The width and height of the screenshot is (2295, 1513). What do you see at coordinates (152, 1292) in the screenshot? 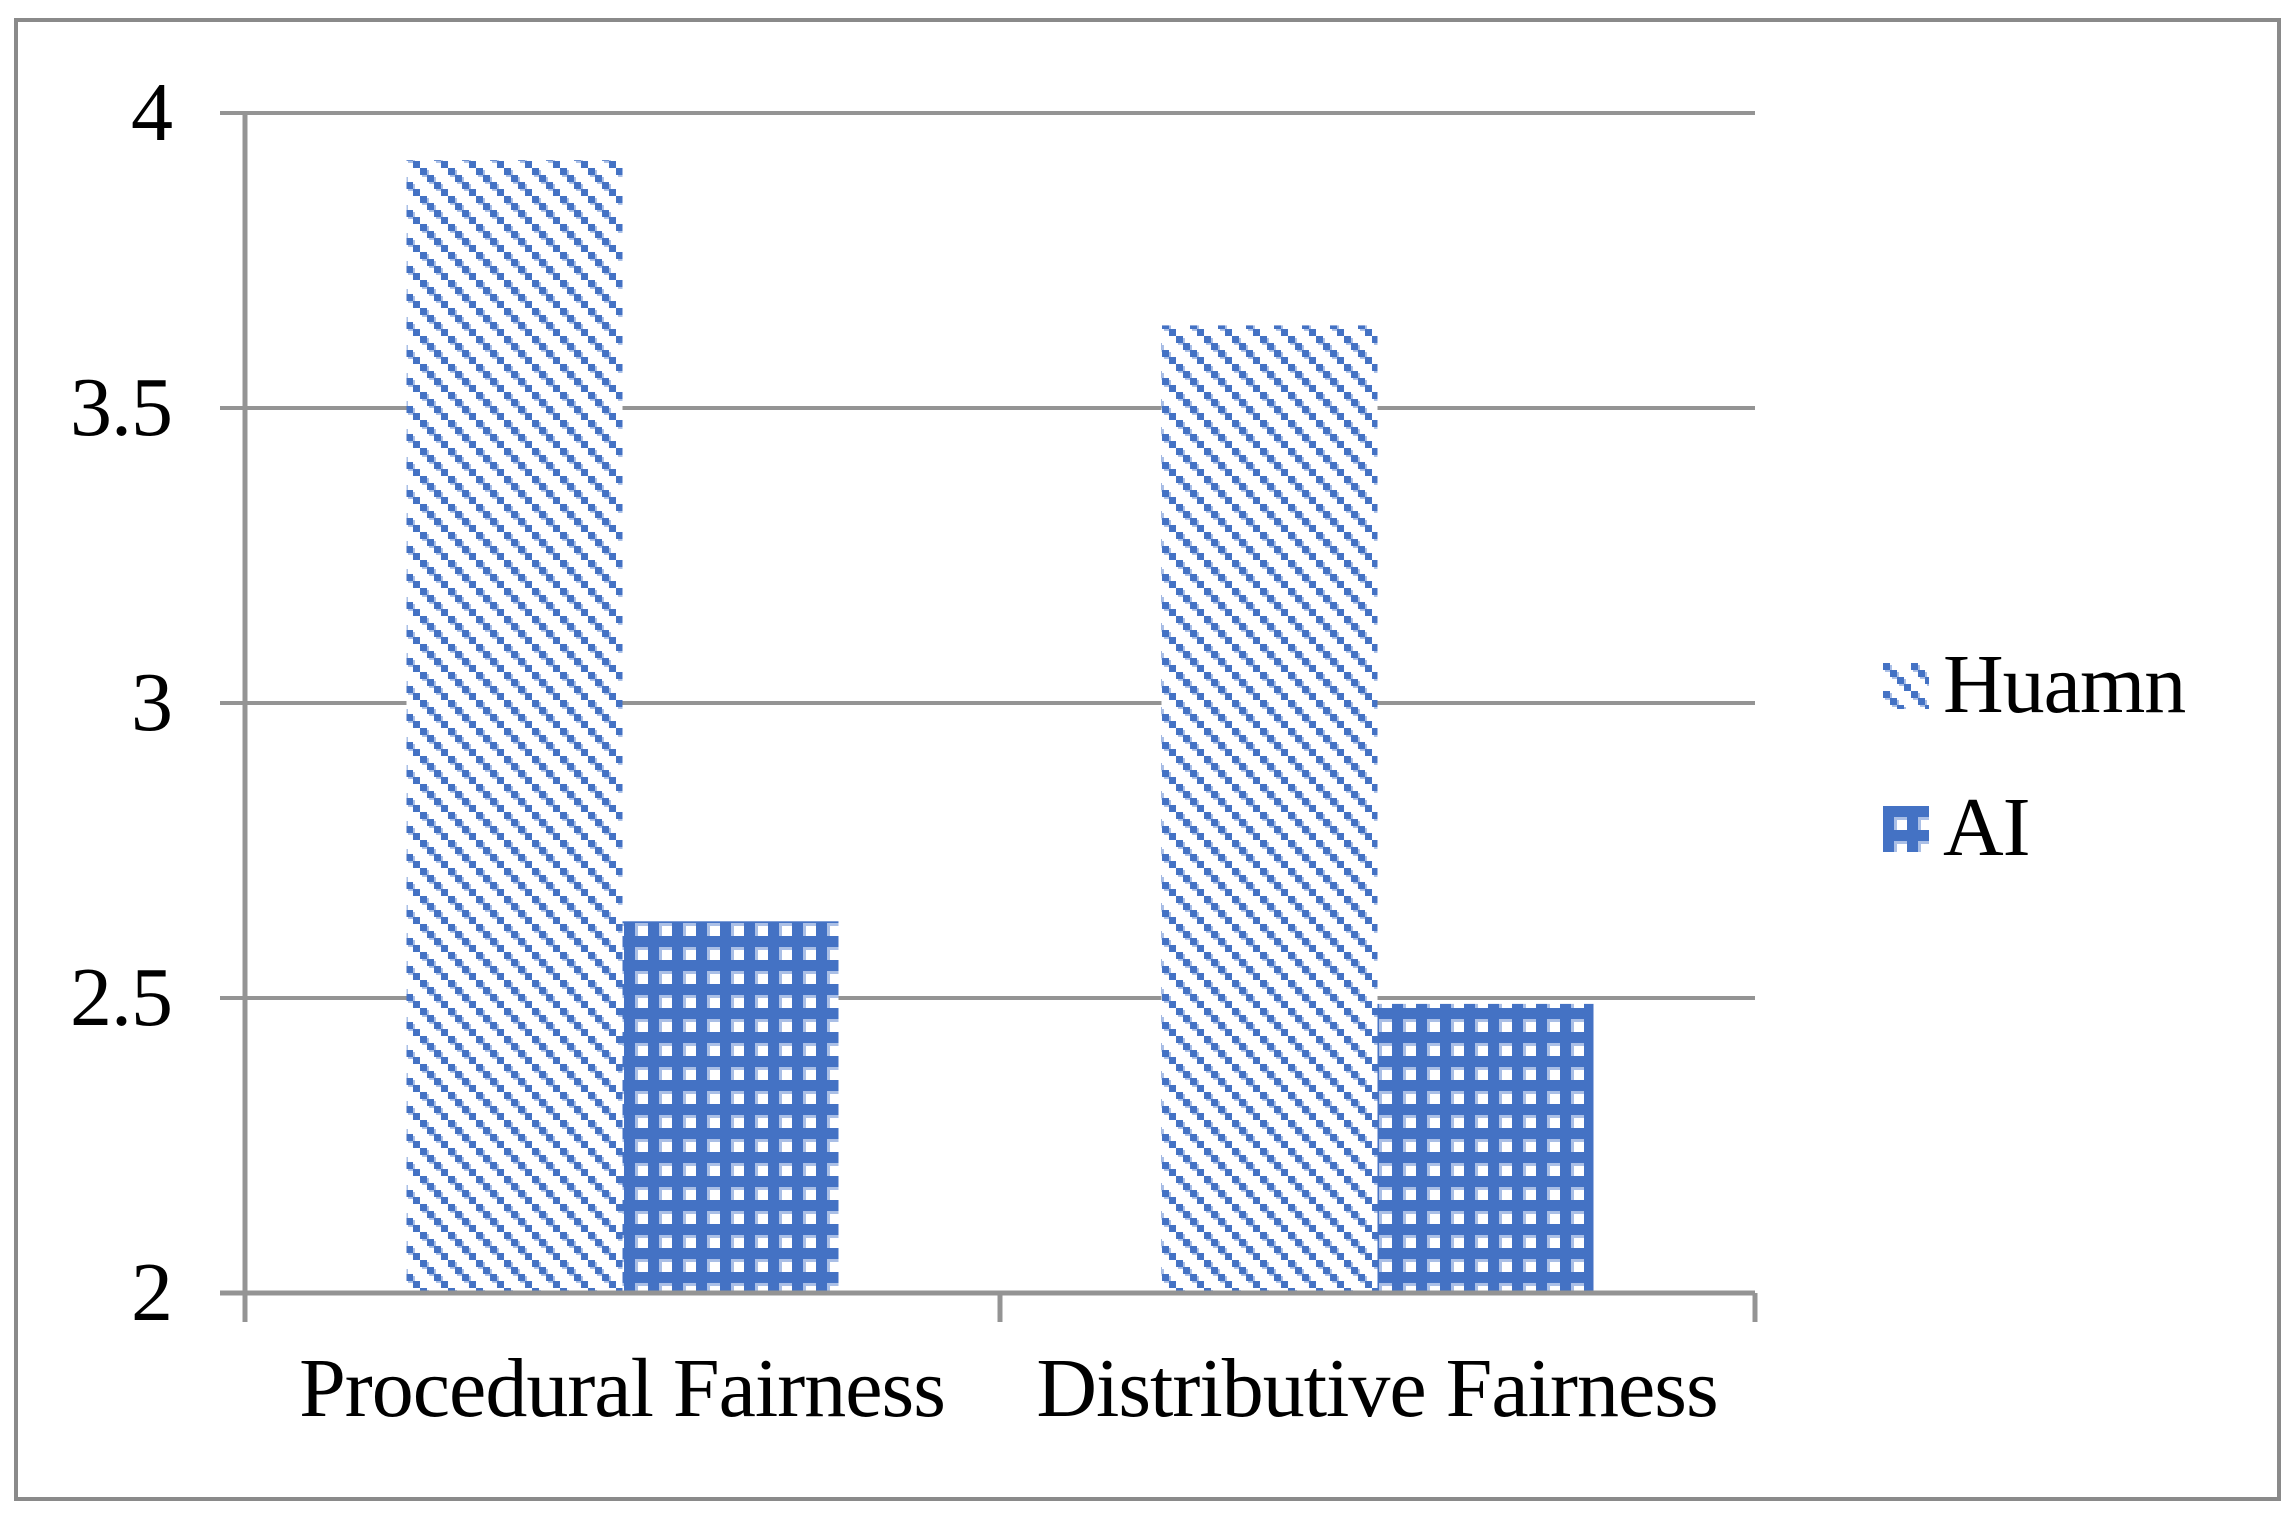
I see `y-axis-tick-label: 2` at bounding box center [152, 1292].